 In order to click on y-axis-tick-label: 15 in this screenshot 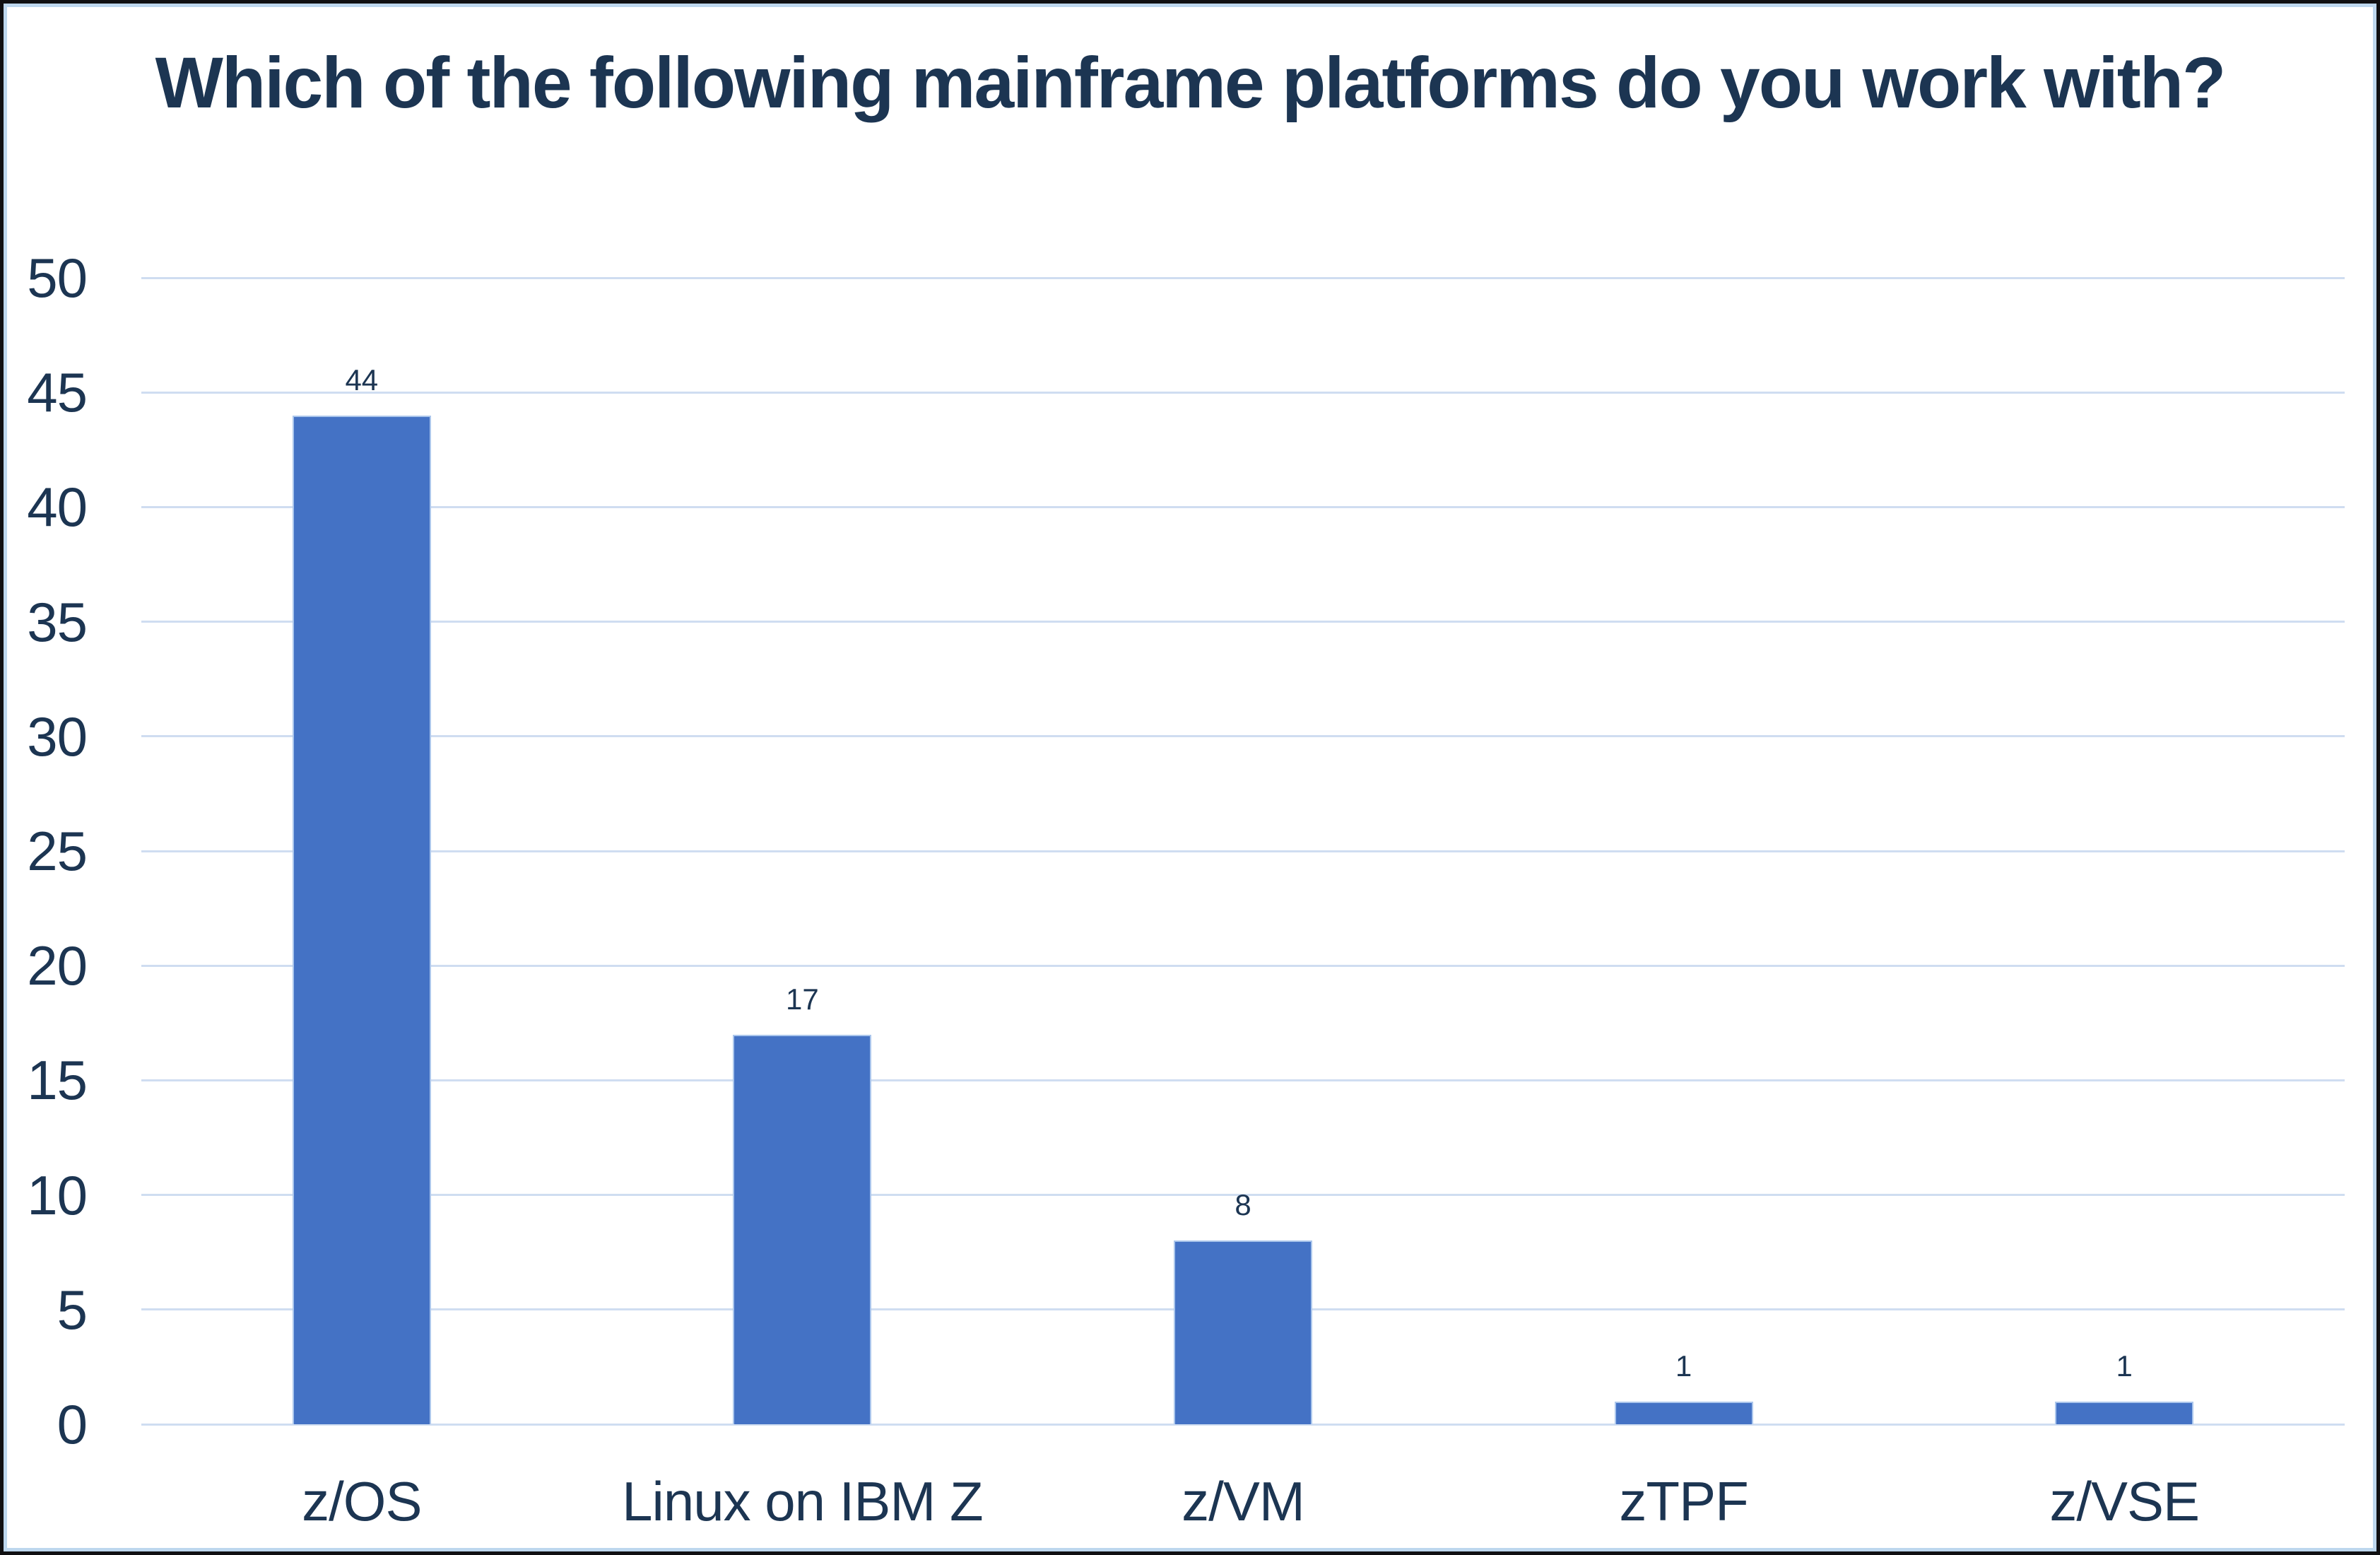, I will do `click(57, 1080)`.